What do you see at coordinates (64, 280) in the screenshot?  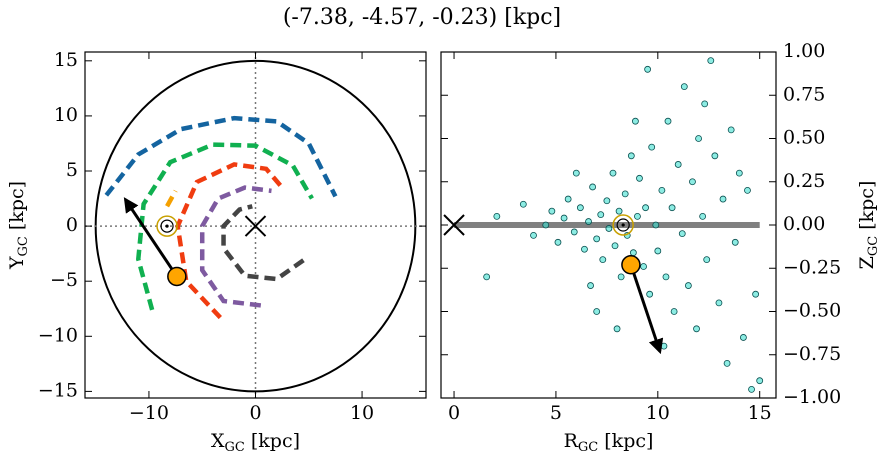 I see `y-tick-label: −5` at bounding box center [64, 280].